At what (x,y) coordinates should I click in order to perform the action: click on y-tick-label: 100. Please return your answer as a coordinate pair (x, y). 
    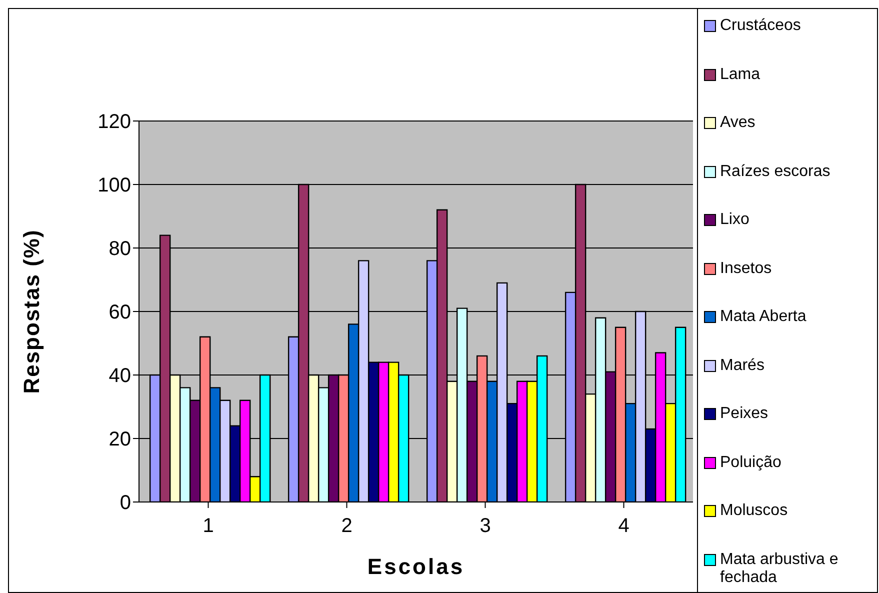
    Looking at the image, I should click on (114, 185).